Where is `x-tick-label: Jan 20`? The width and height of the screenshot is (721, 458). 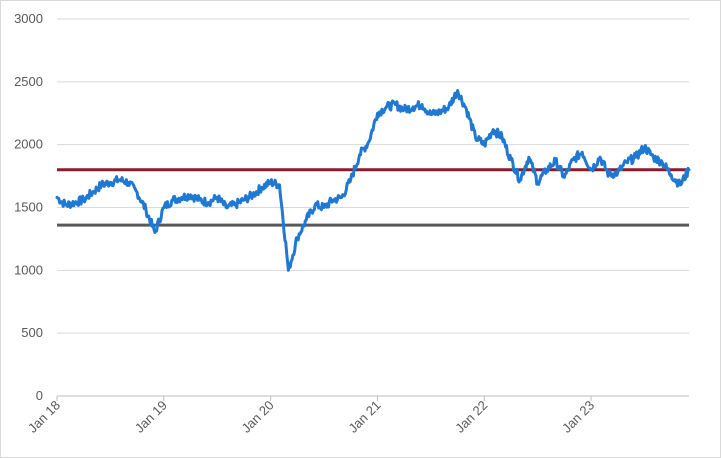
x-tick-label: Jan 20 is located at coordinates (258, 417).